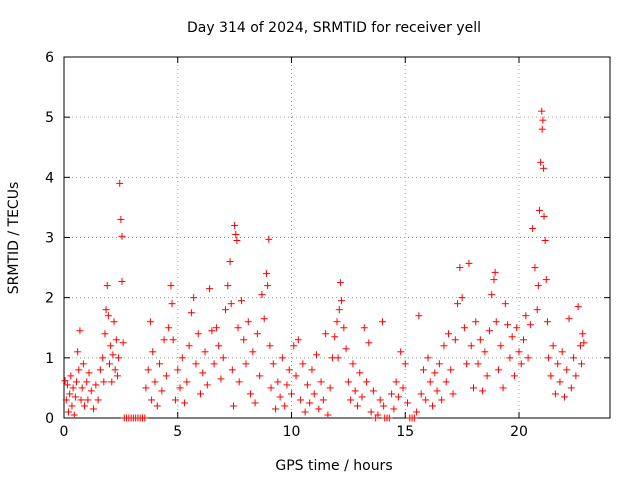  What do you see at coordinates (405, 432) in the screenshot?
I see `x-tick-label-3: 15` at bounding box center [405, 432].